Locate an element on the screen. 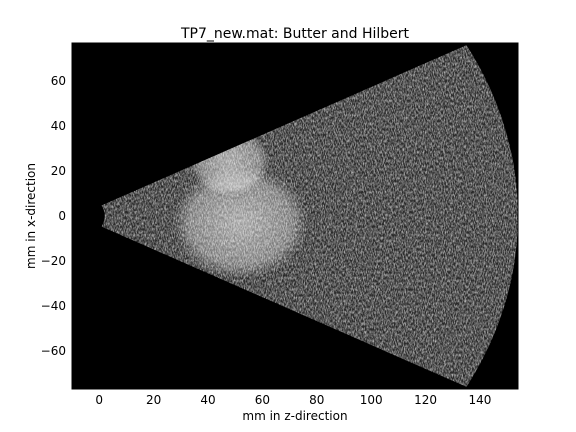 The width and height of the screenshot is (576, 432). y-tick-label: −40 is located at coordinates (53, 306).